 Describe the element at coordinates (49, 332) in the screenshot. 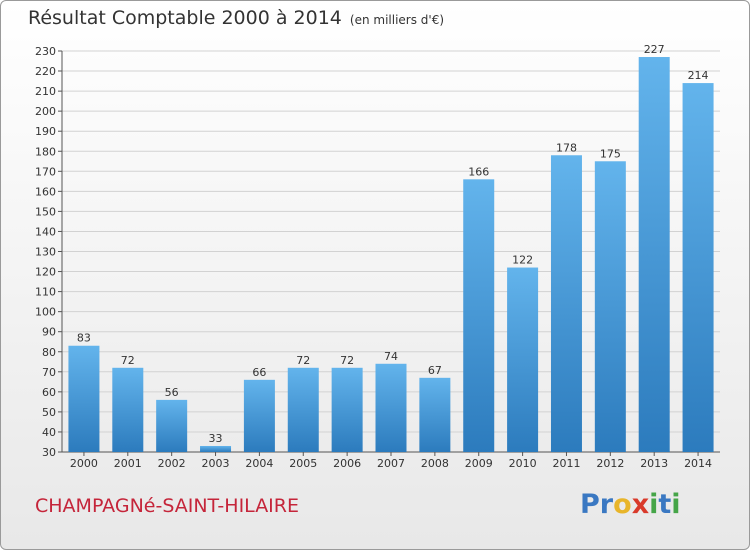

I see `y-tick-label: 90` at that location.